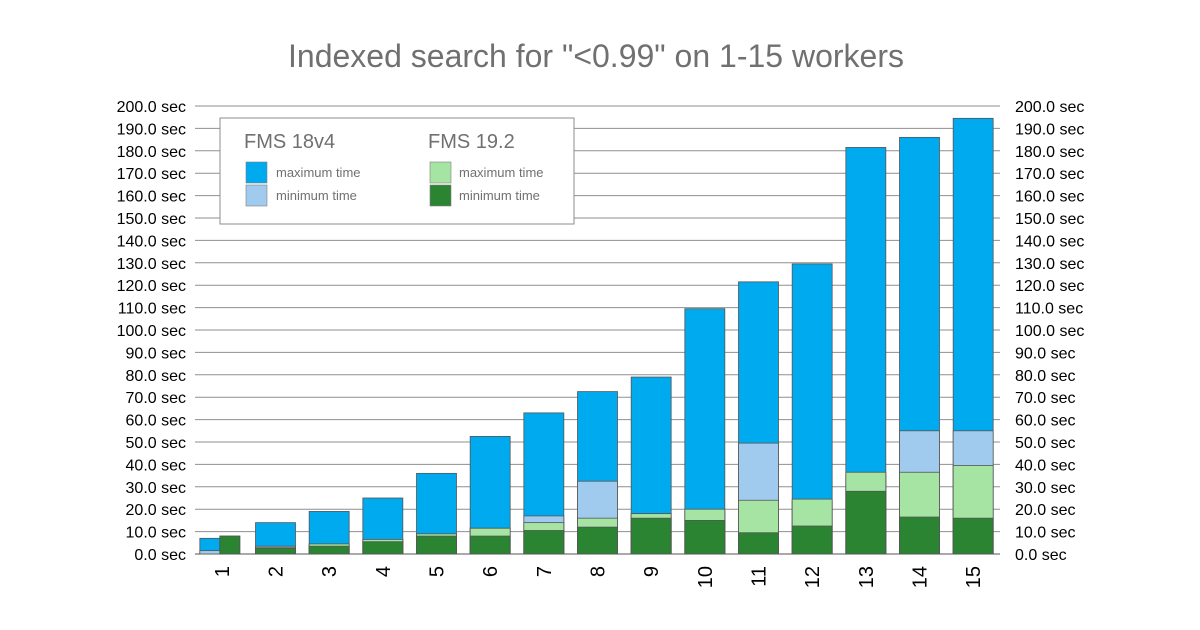 Image resolution: width=1200 pixels, height=630 pixels. I want to click on y-tick-label-right: 60.0 sec, so click(1045, 421).